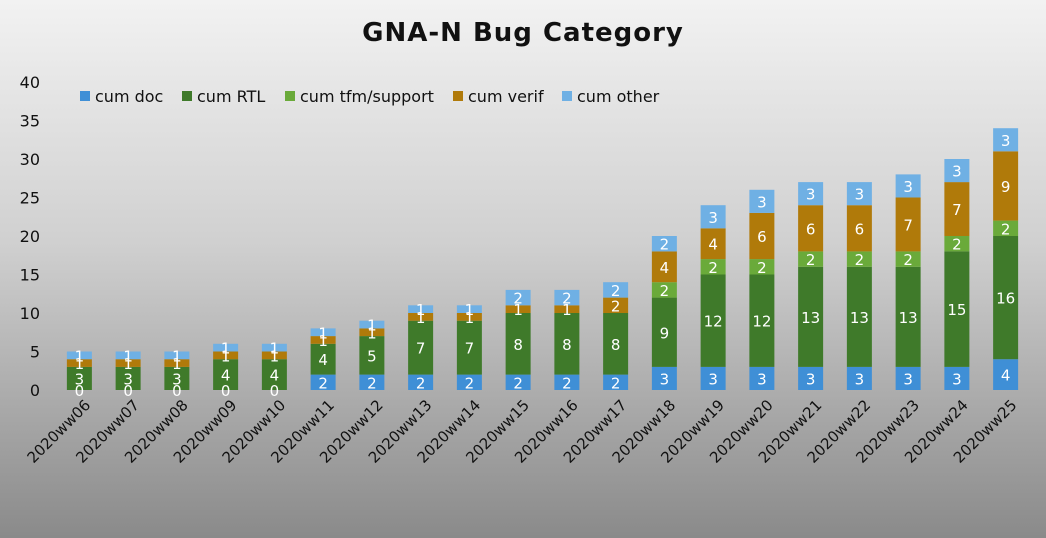 The width and height of the screenshot is (1046, 538). Describe the element at coordinates (231, 96) in the screenshot. I see `legend-entry: cum RTL` at that location.